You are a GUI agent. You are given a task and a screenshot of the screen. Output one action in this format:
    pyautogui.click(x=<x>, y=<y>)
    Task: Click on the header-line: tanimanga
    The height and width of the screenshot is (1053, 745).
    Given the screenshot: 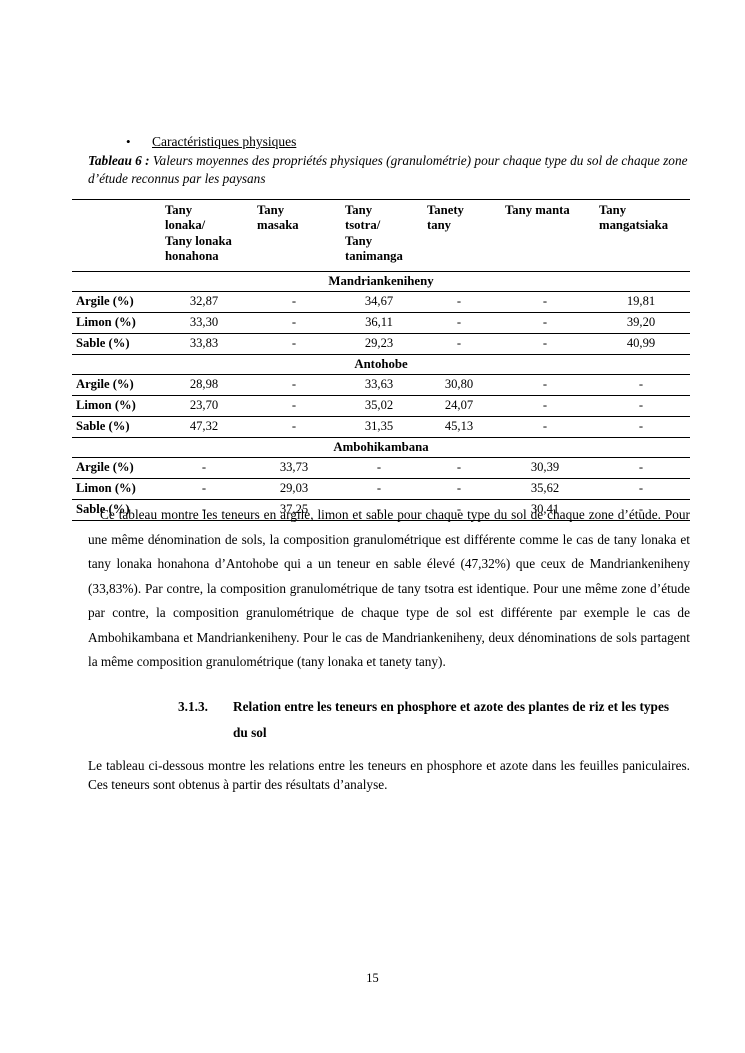 What is the action you would take?
    pyautogui.click(x=374, y=256)
    